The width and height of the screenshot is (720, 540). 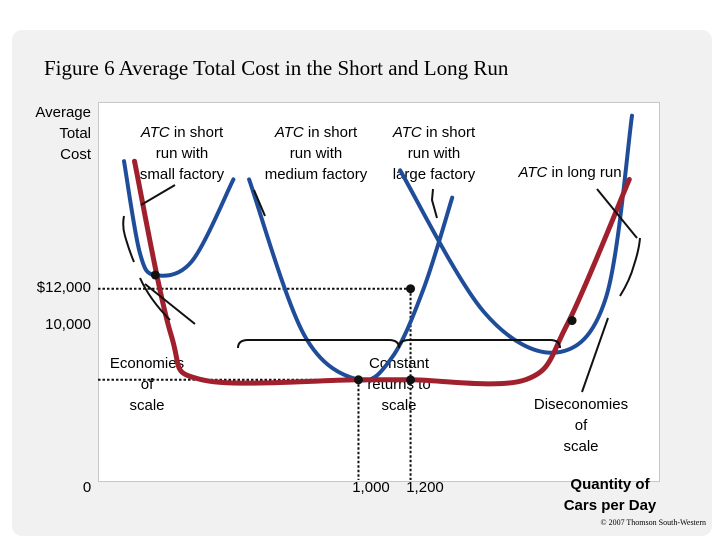 I want to click on label-text: large factory, so click(x=434, y=174).